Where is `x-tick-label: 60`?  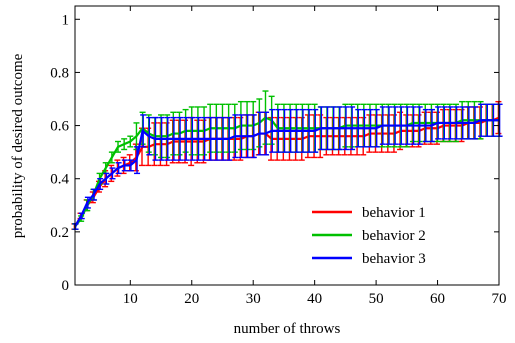 x-tick-label: 60 is located at coordinates (437, 299).